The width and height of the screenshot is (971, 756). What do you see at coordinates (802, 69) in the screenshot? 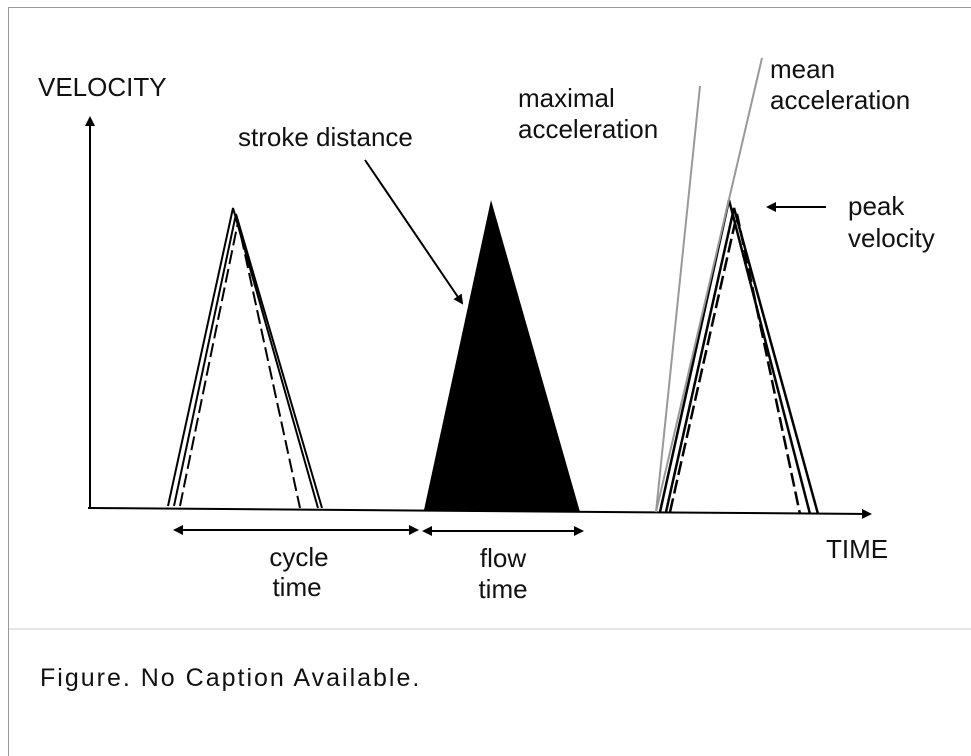
I see `label: mean` at bounding box center [802, 69].